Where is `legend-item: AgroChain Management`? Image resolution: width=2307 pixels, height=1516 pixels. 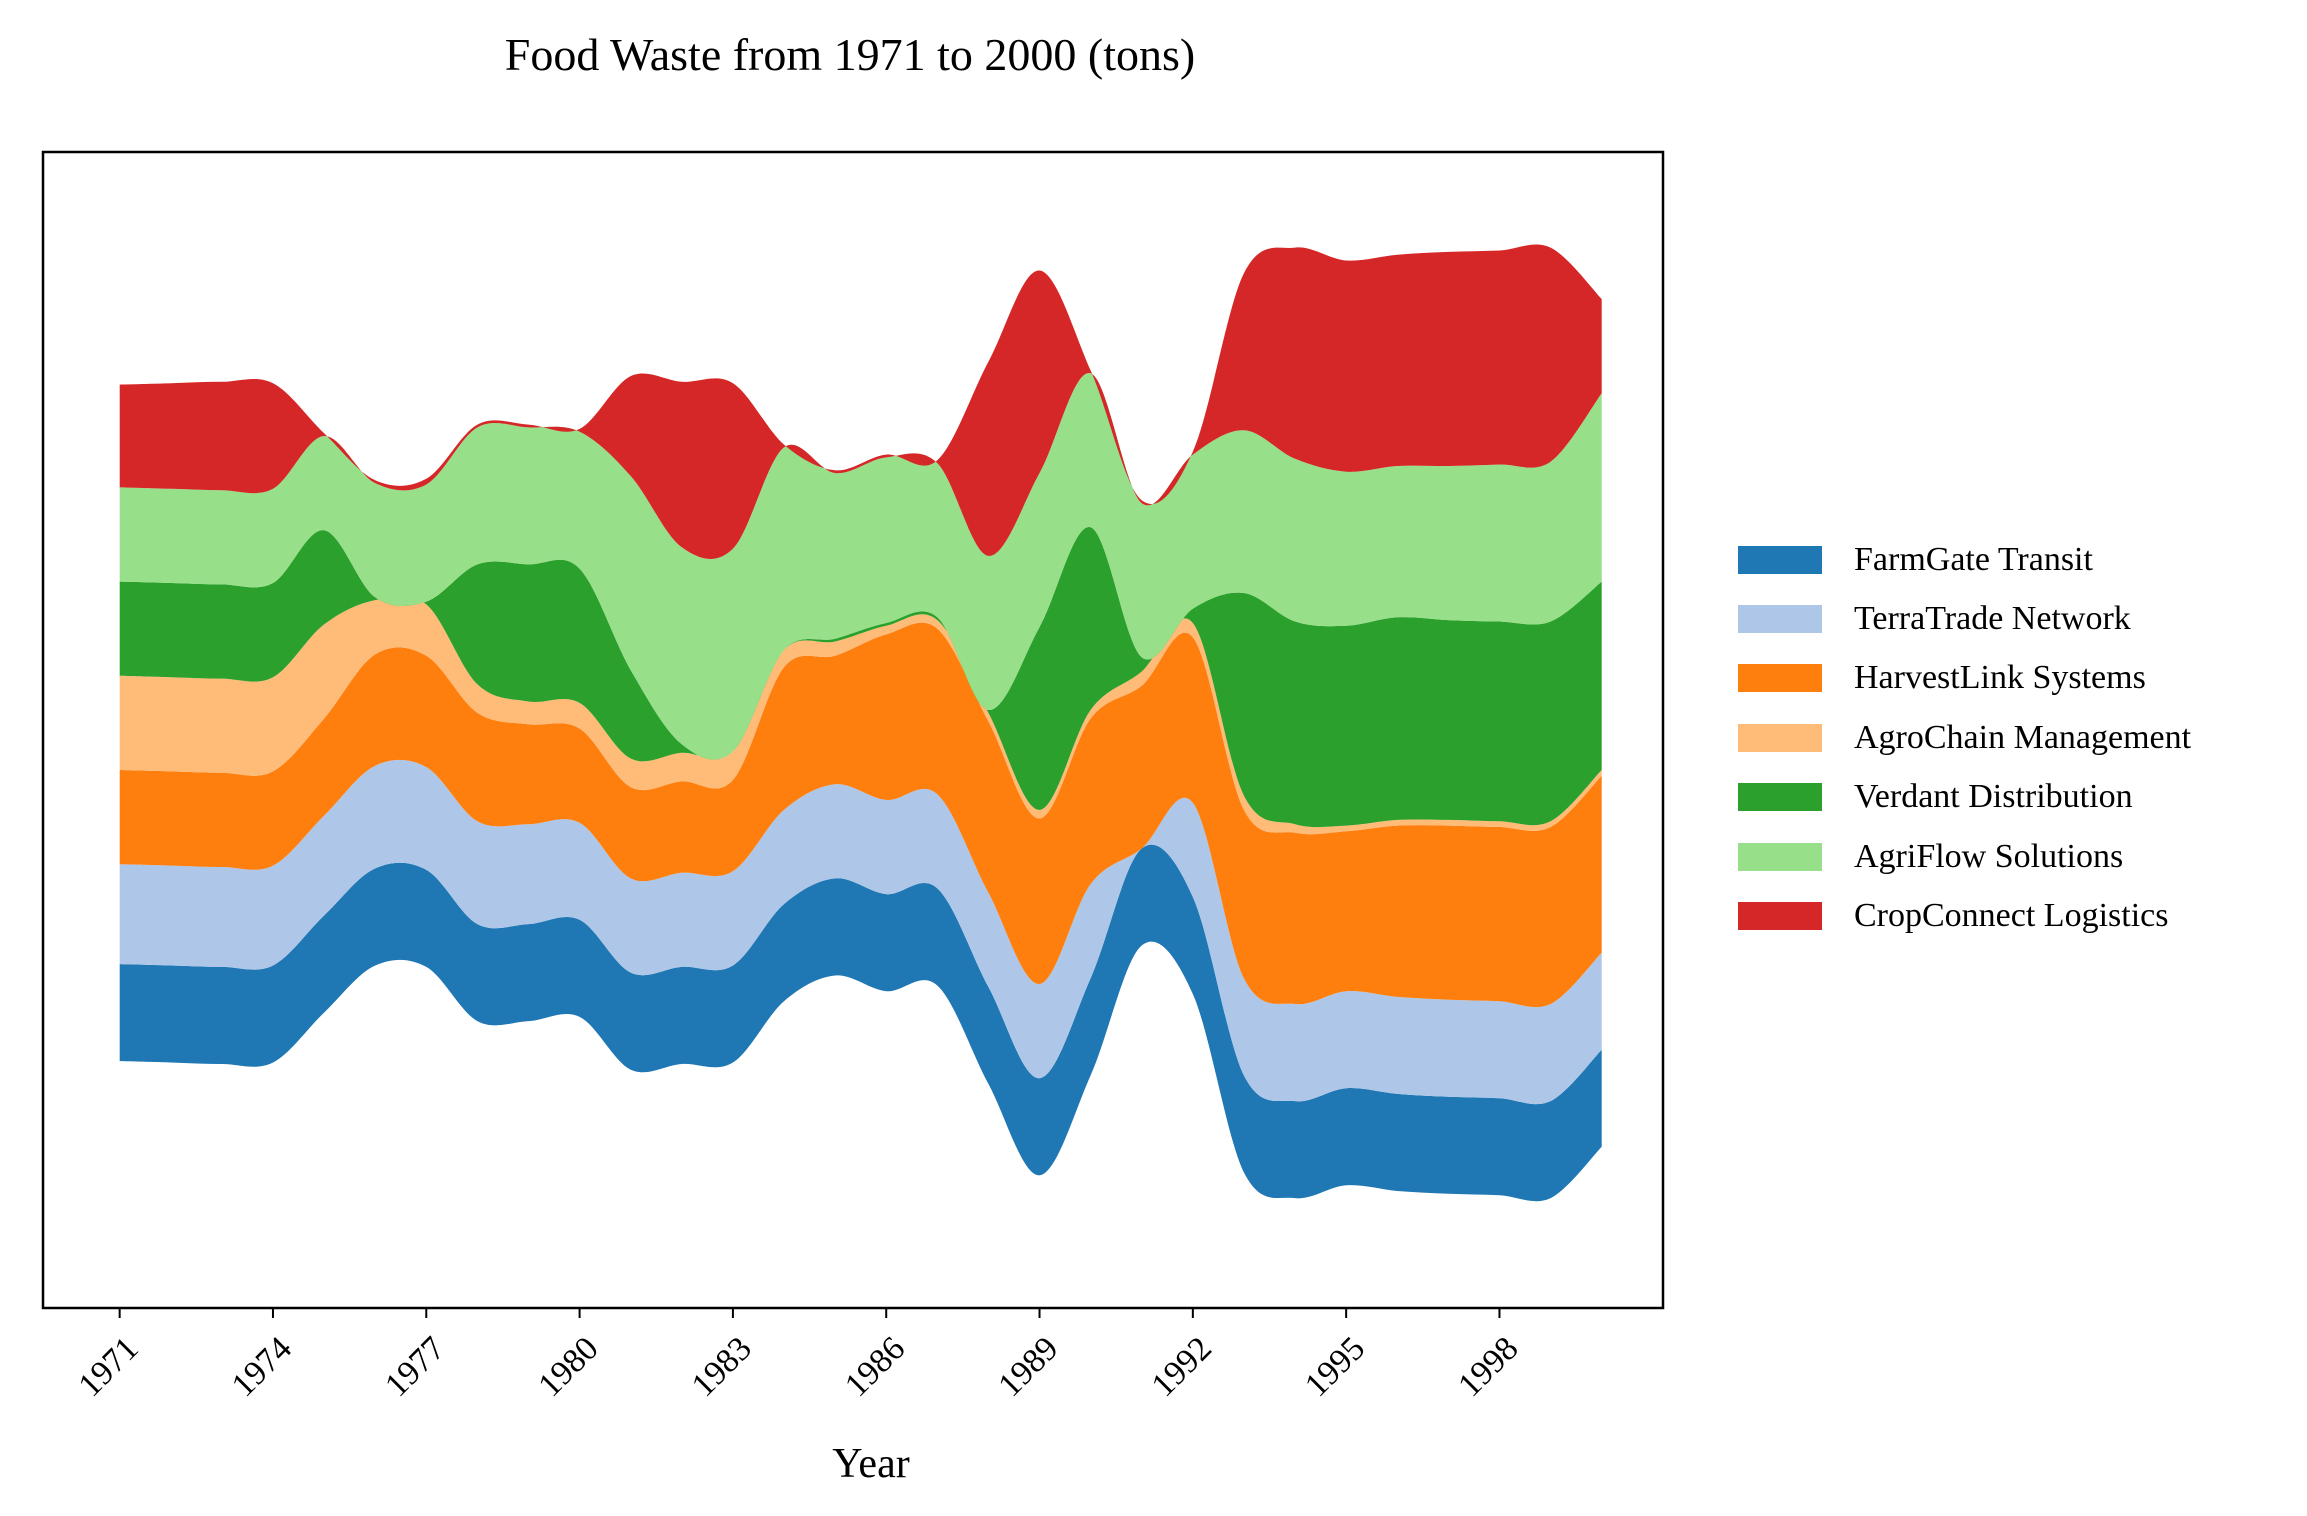 legend-item: AgroChain Management is located at coordinates (1964, 737).